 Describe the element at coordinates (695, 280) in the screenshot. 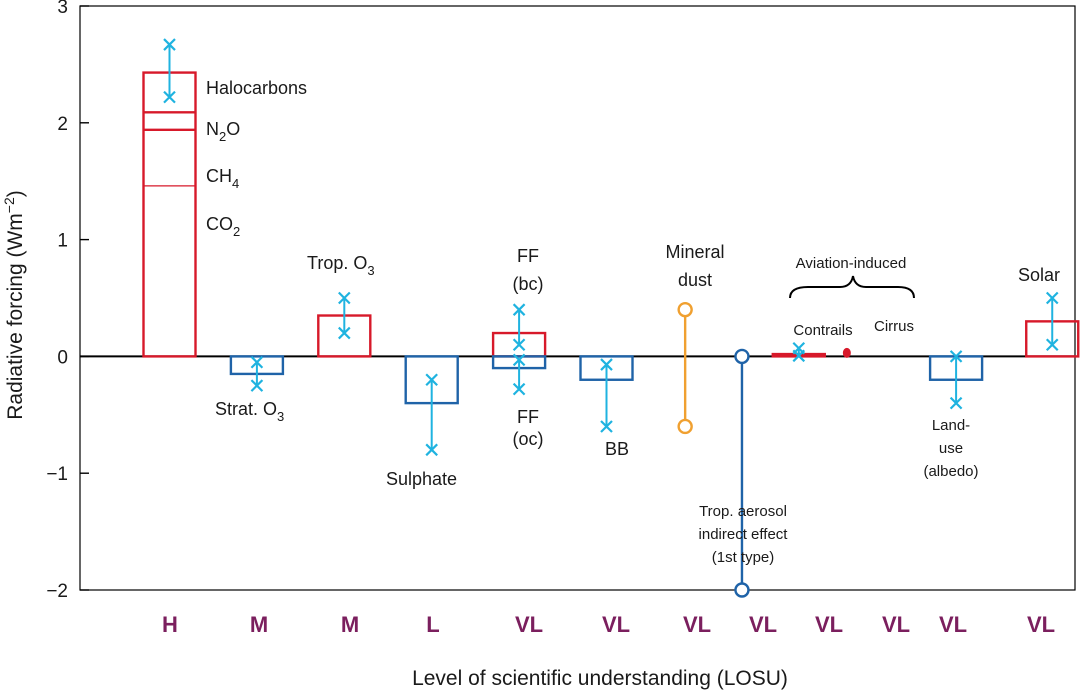

I see `mineral-dust-label-line2: dust` at that location.